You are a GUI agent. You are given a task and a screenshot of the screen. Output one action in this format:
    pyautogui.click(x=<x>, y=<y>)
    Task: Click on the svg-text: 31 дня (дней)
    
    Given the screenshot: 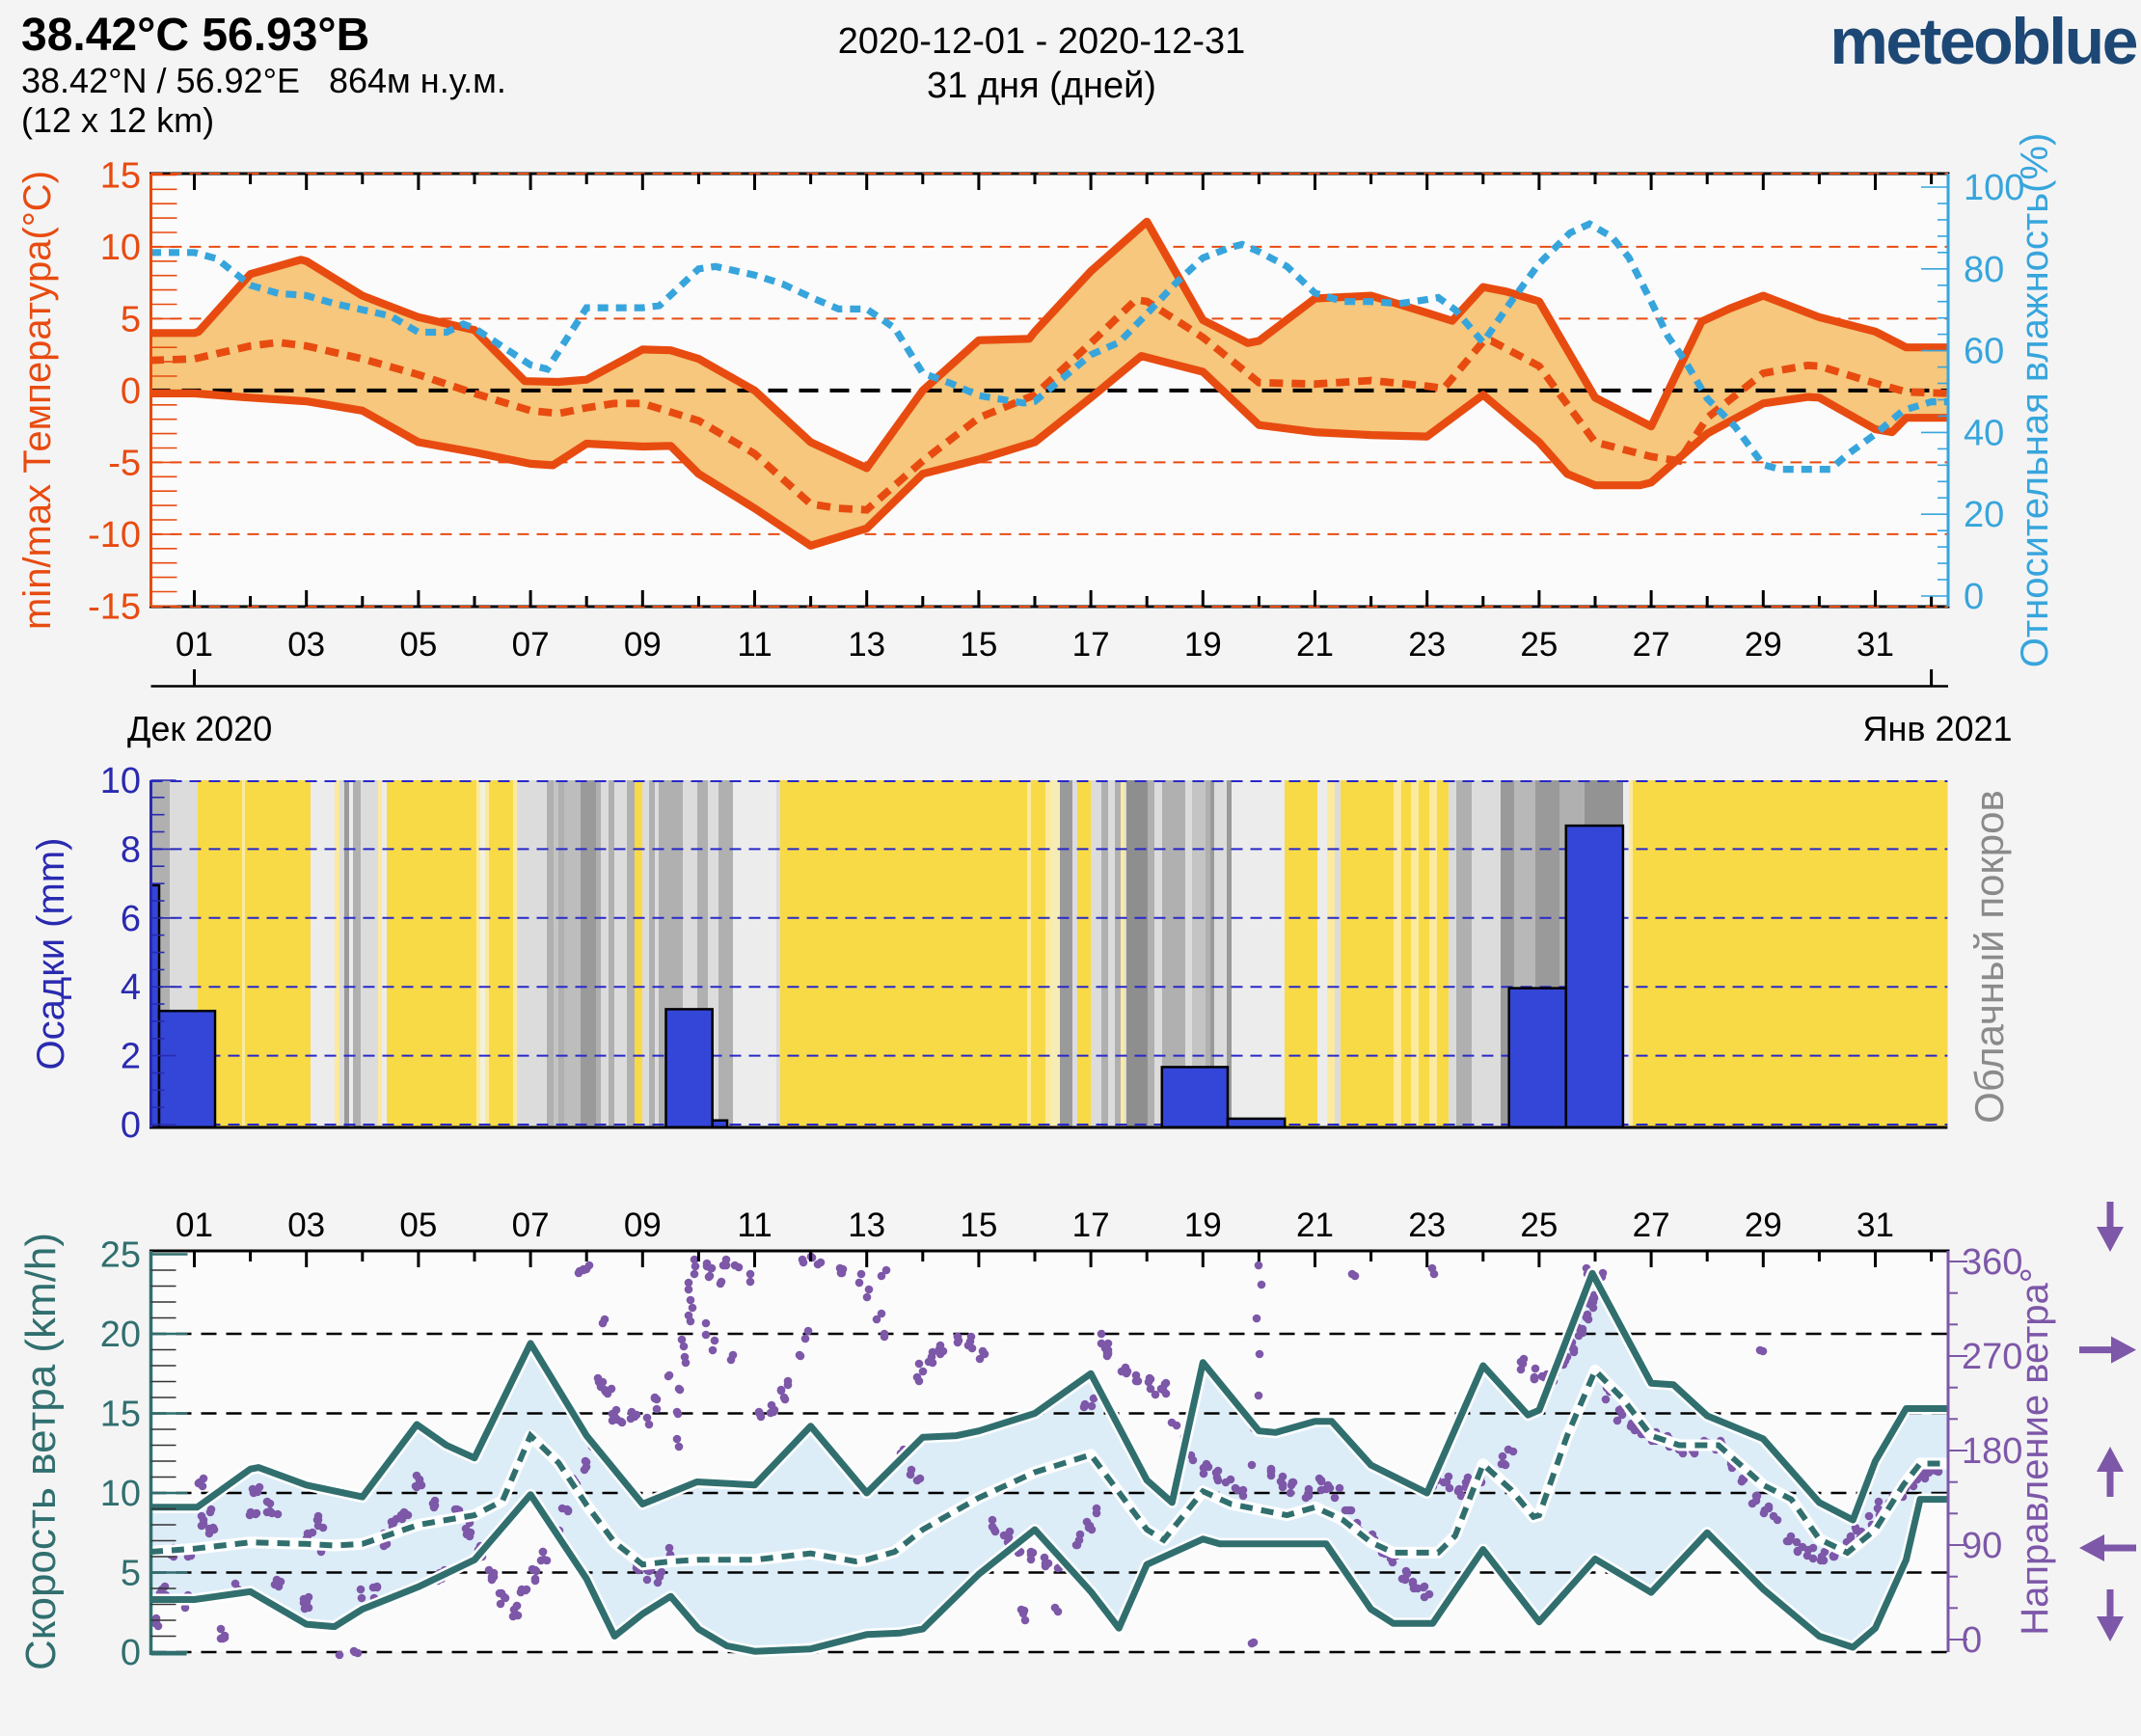 What is the action you would take?
    pyautogui.click(x=1041, y=86)
    